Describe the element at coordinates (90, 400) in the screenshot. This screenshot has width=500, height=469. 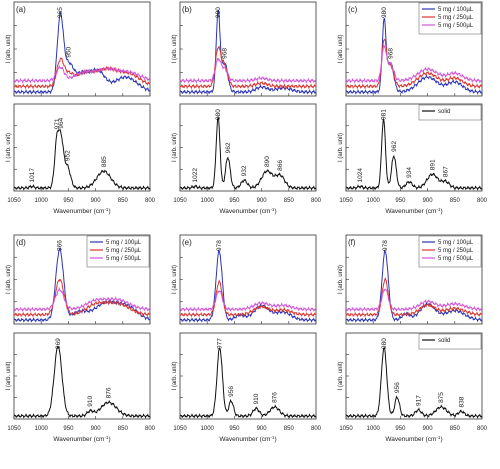
I see `peak-label: 910` at that location.